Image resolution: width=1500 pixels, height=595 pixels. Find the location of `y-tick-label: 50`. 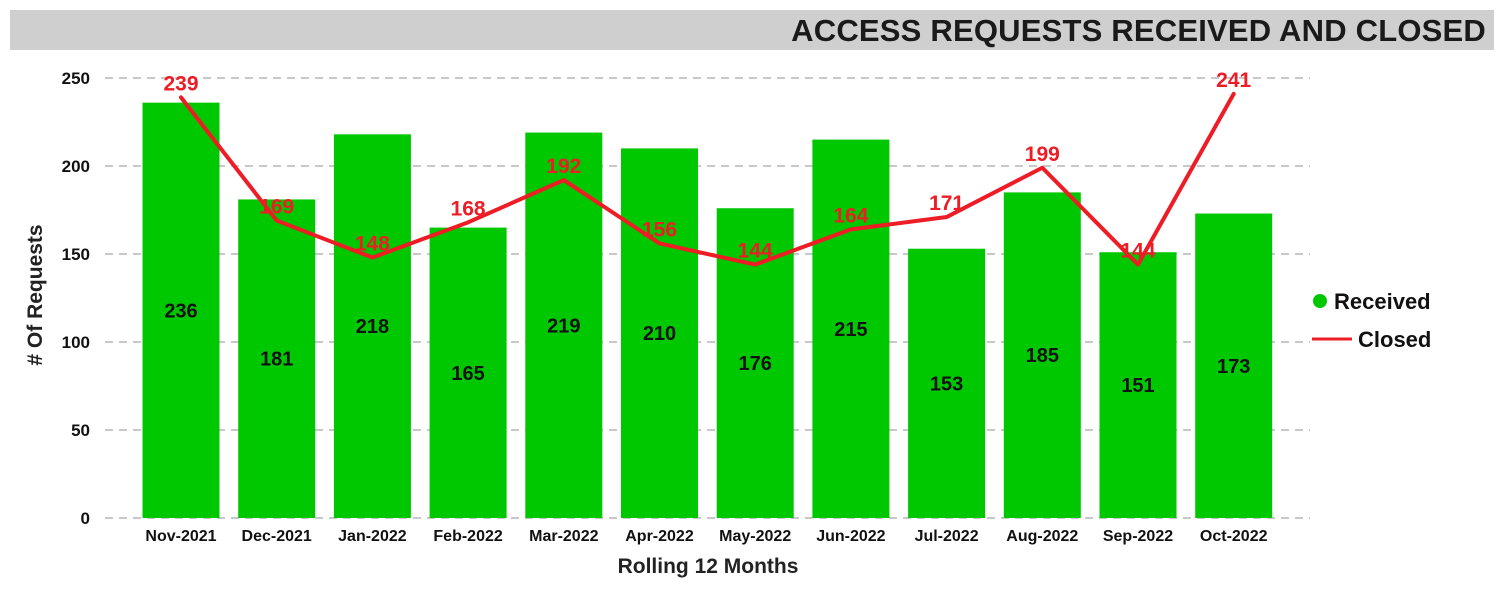

y-tick-label: 50 is located at coordinates (80, 430).